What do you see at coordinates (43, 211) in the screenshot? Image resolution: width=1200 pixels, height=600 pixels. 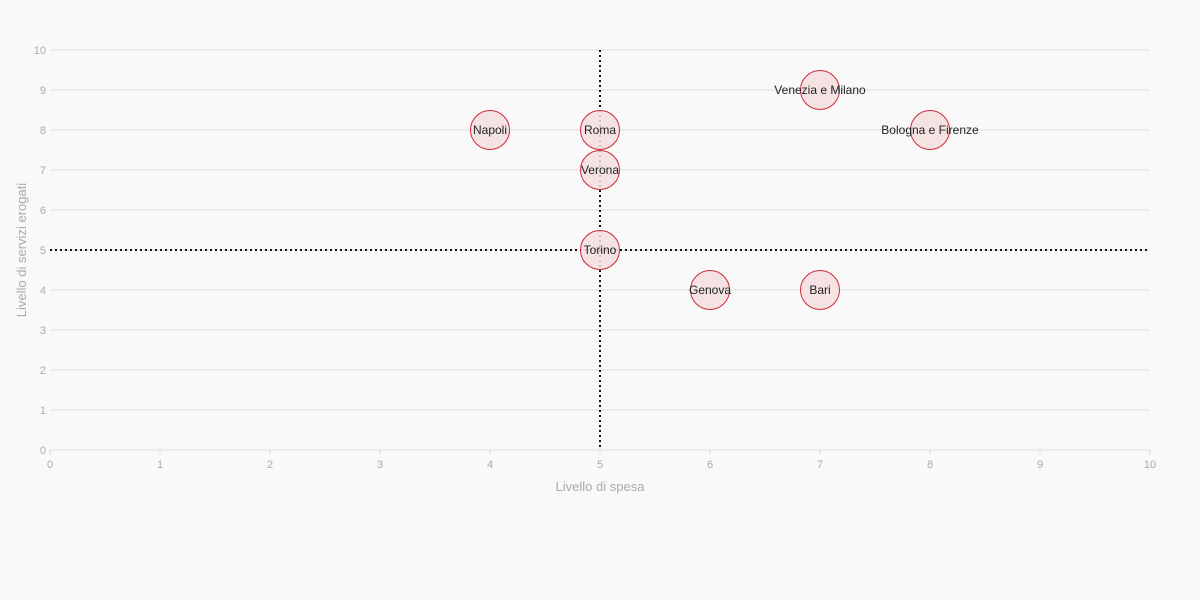 I see `y-tick-label: 6` at bounding box center [43, 211].